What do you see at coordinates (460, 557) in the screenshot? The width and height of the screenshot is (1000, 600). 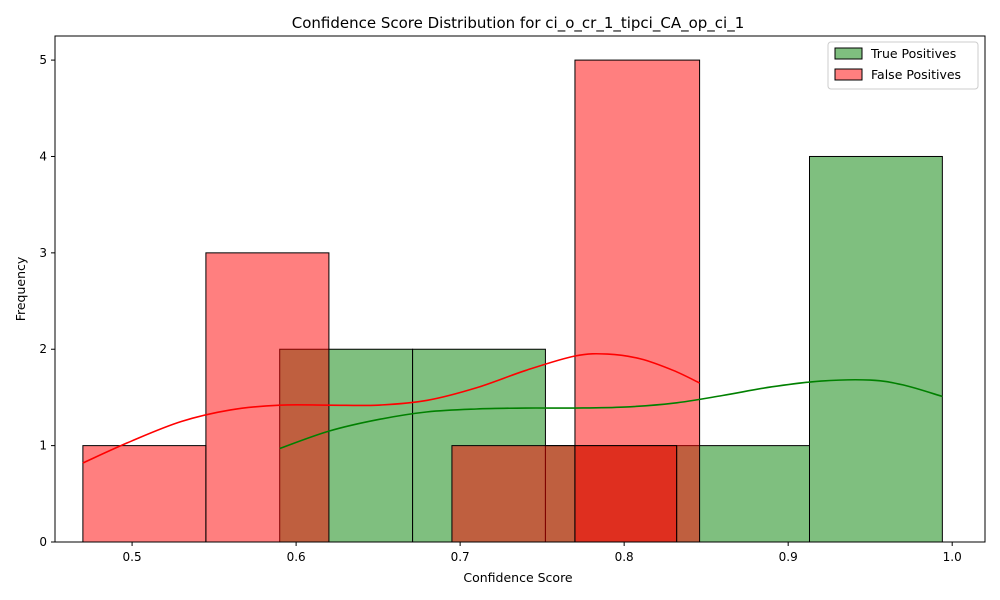 I see `x-tick-label: 0.7` at bounding box center [460, 557].